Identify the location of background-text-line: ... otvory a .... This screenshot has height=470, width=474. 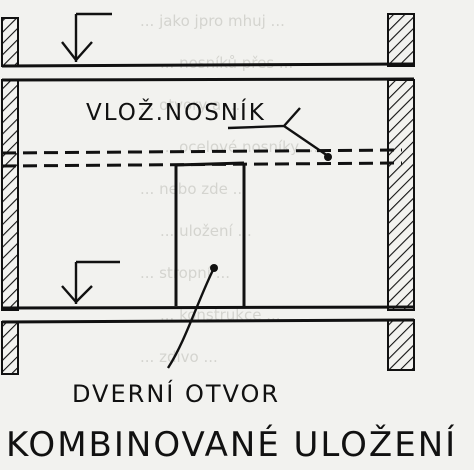
(190, 105).